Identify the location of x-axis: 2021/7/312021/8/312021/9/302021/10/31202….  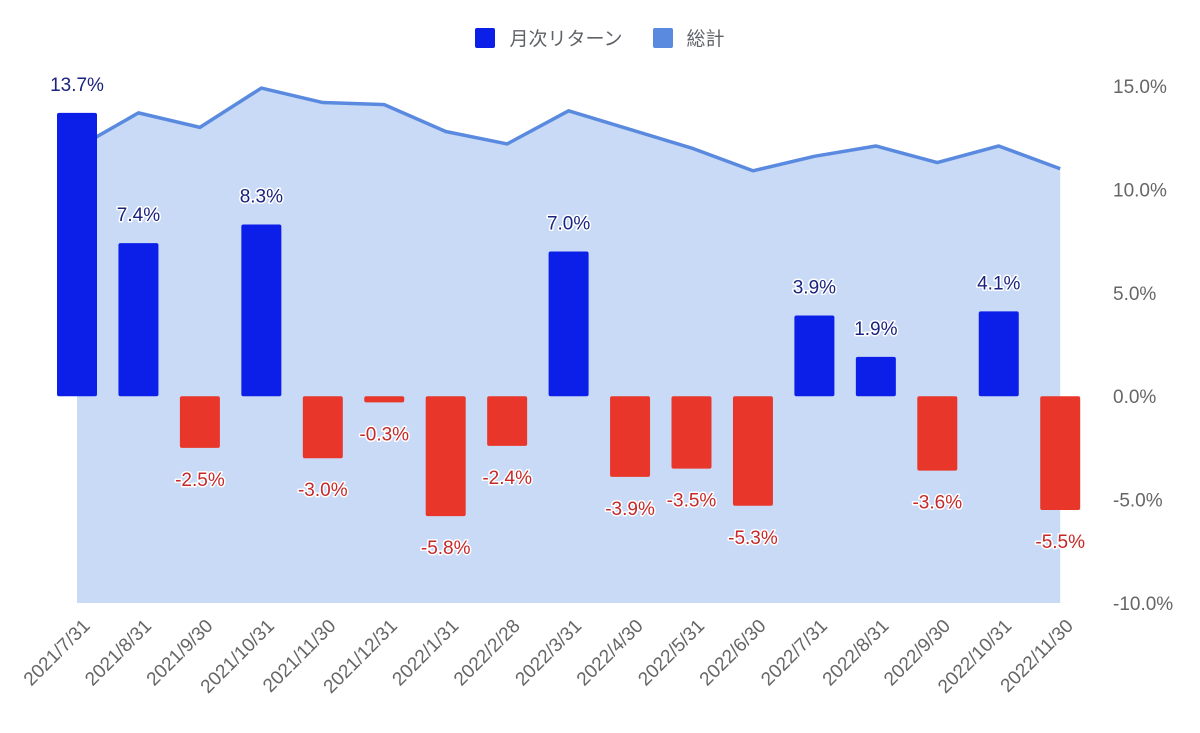
(549, 657).